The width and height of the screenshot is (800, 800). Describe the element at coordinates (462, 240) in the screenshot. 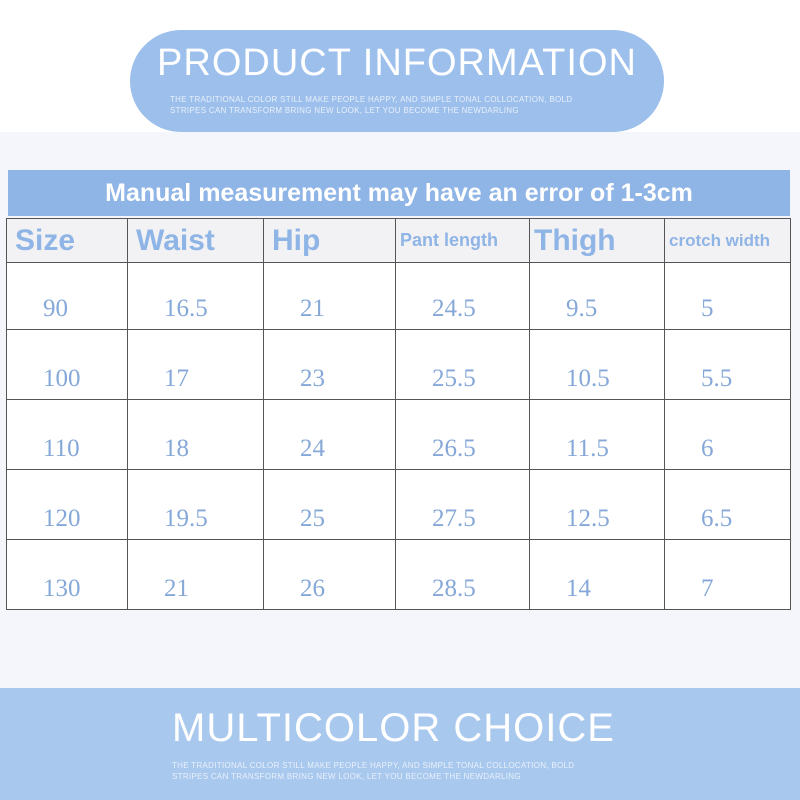

I see `column-header: Pant length` at that location.